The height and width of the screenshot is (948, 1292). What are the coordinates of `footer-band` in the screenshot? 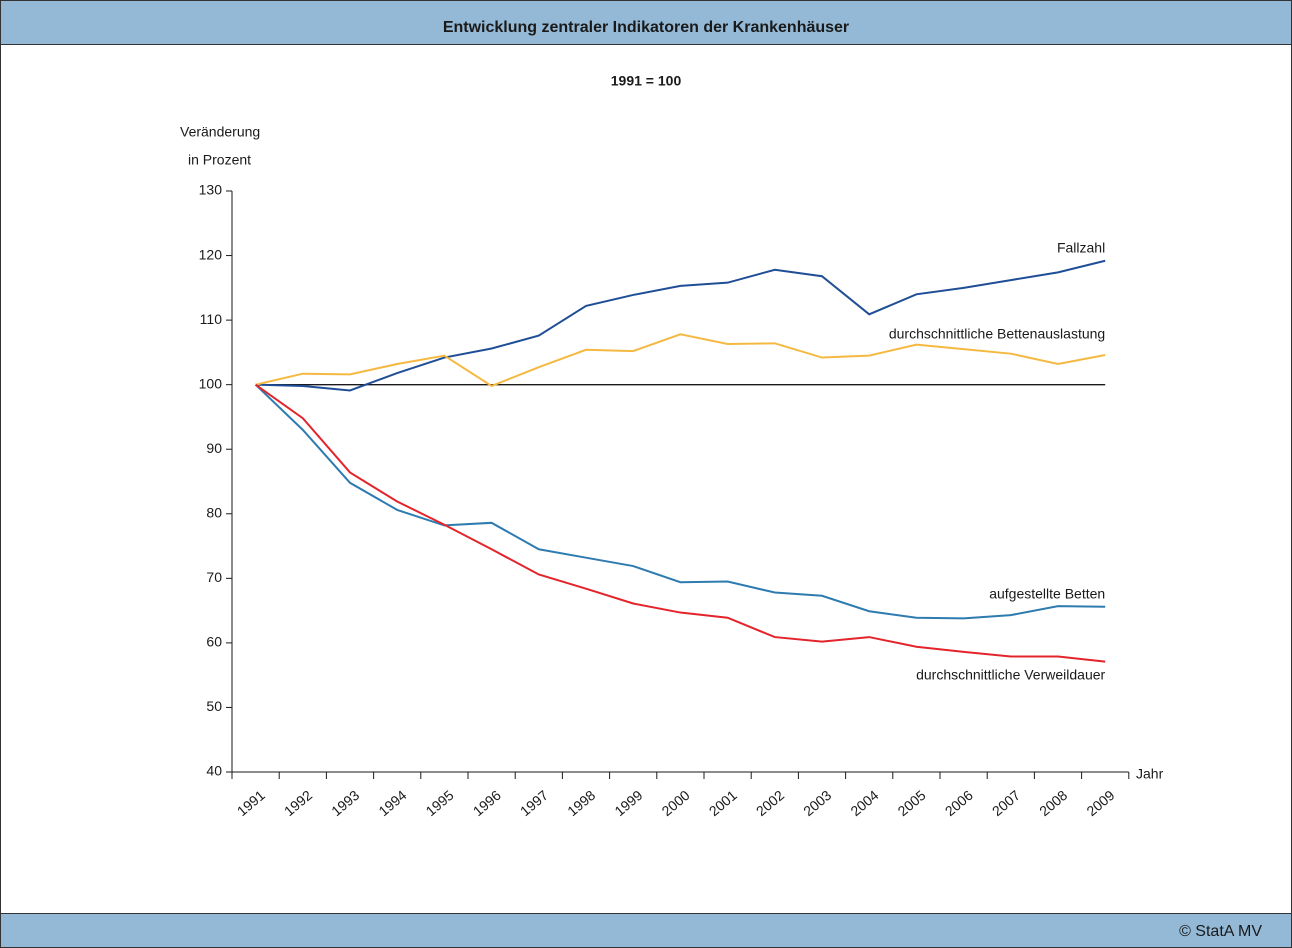 It's located at (646, 930).